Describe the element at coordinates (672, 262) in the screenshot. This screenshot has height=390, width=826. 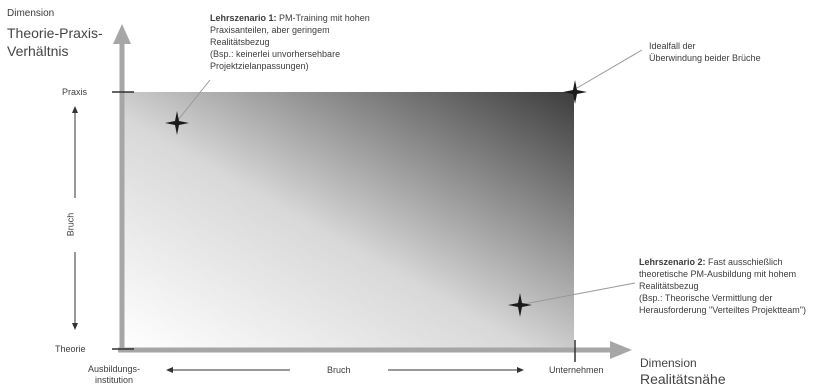
I see `scenario2-heading: Lehrszenario 2:` at that location.